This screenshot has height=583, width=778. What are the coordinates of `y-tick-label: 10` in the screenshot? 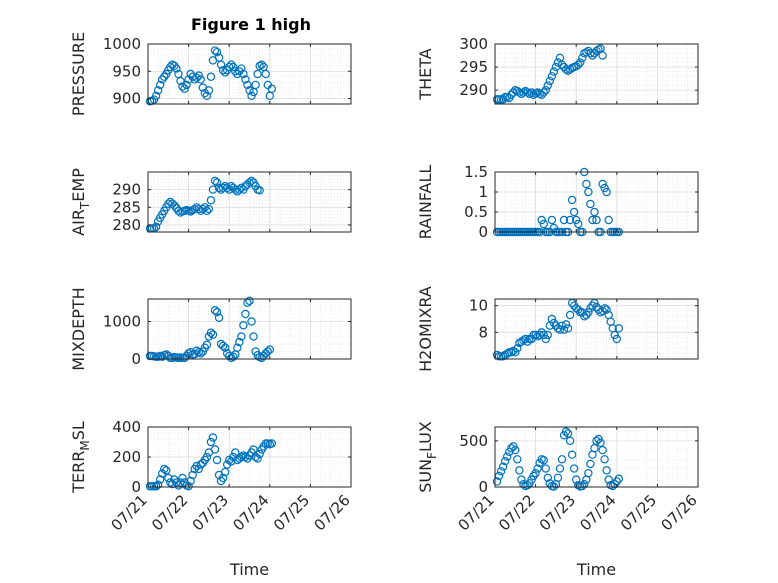 It's located at (478, 306).